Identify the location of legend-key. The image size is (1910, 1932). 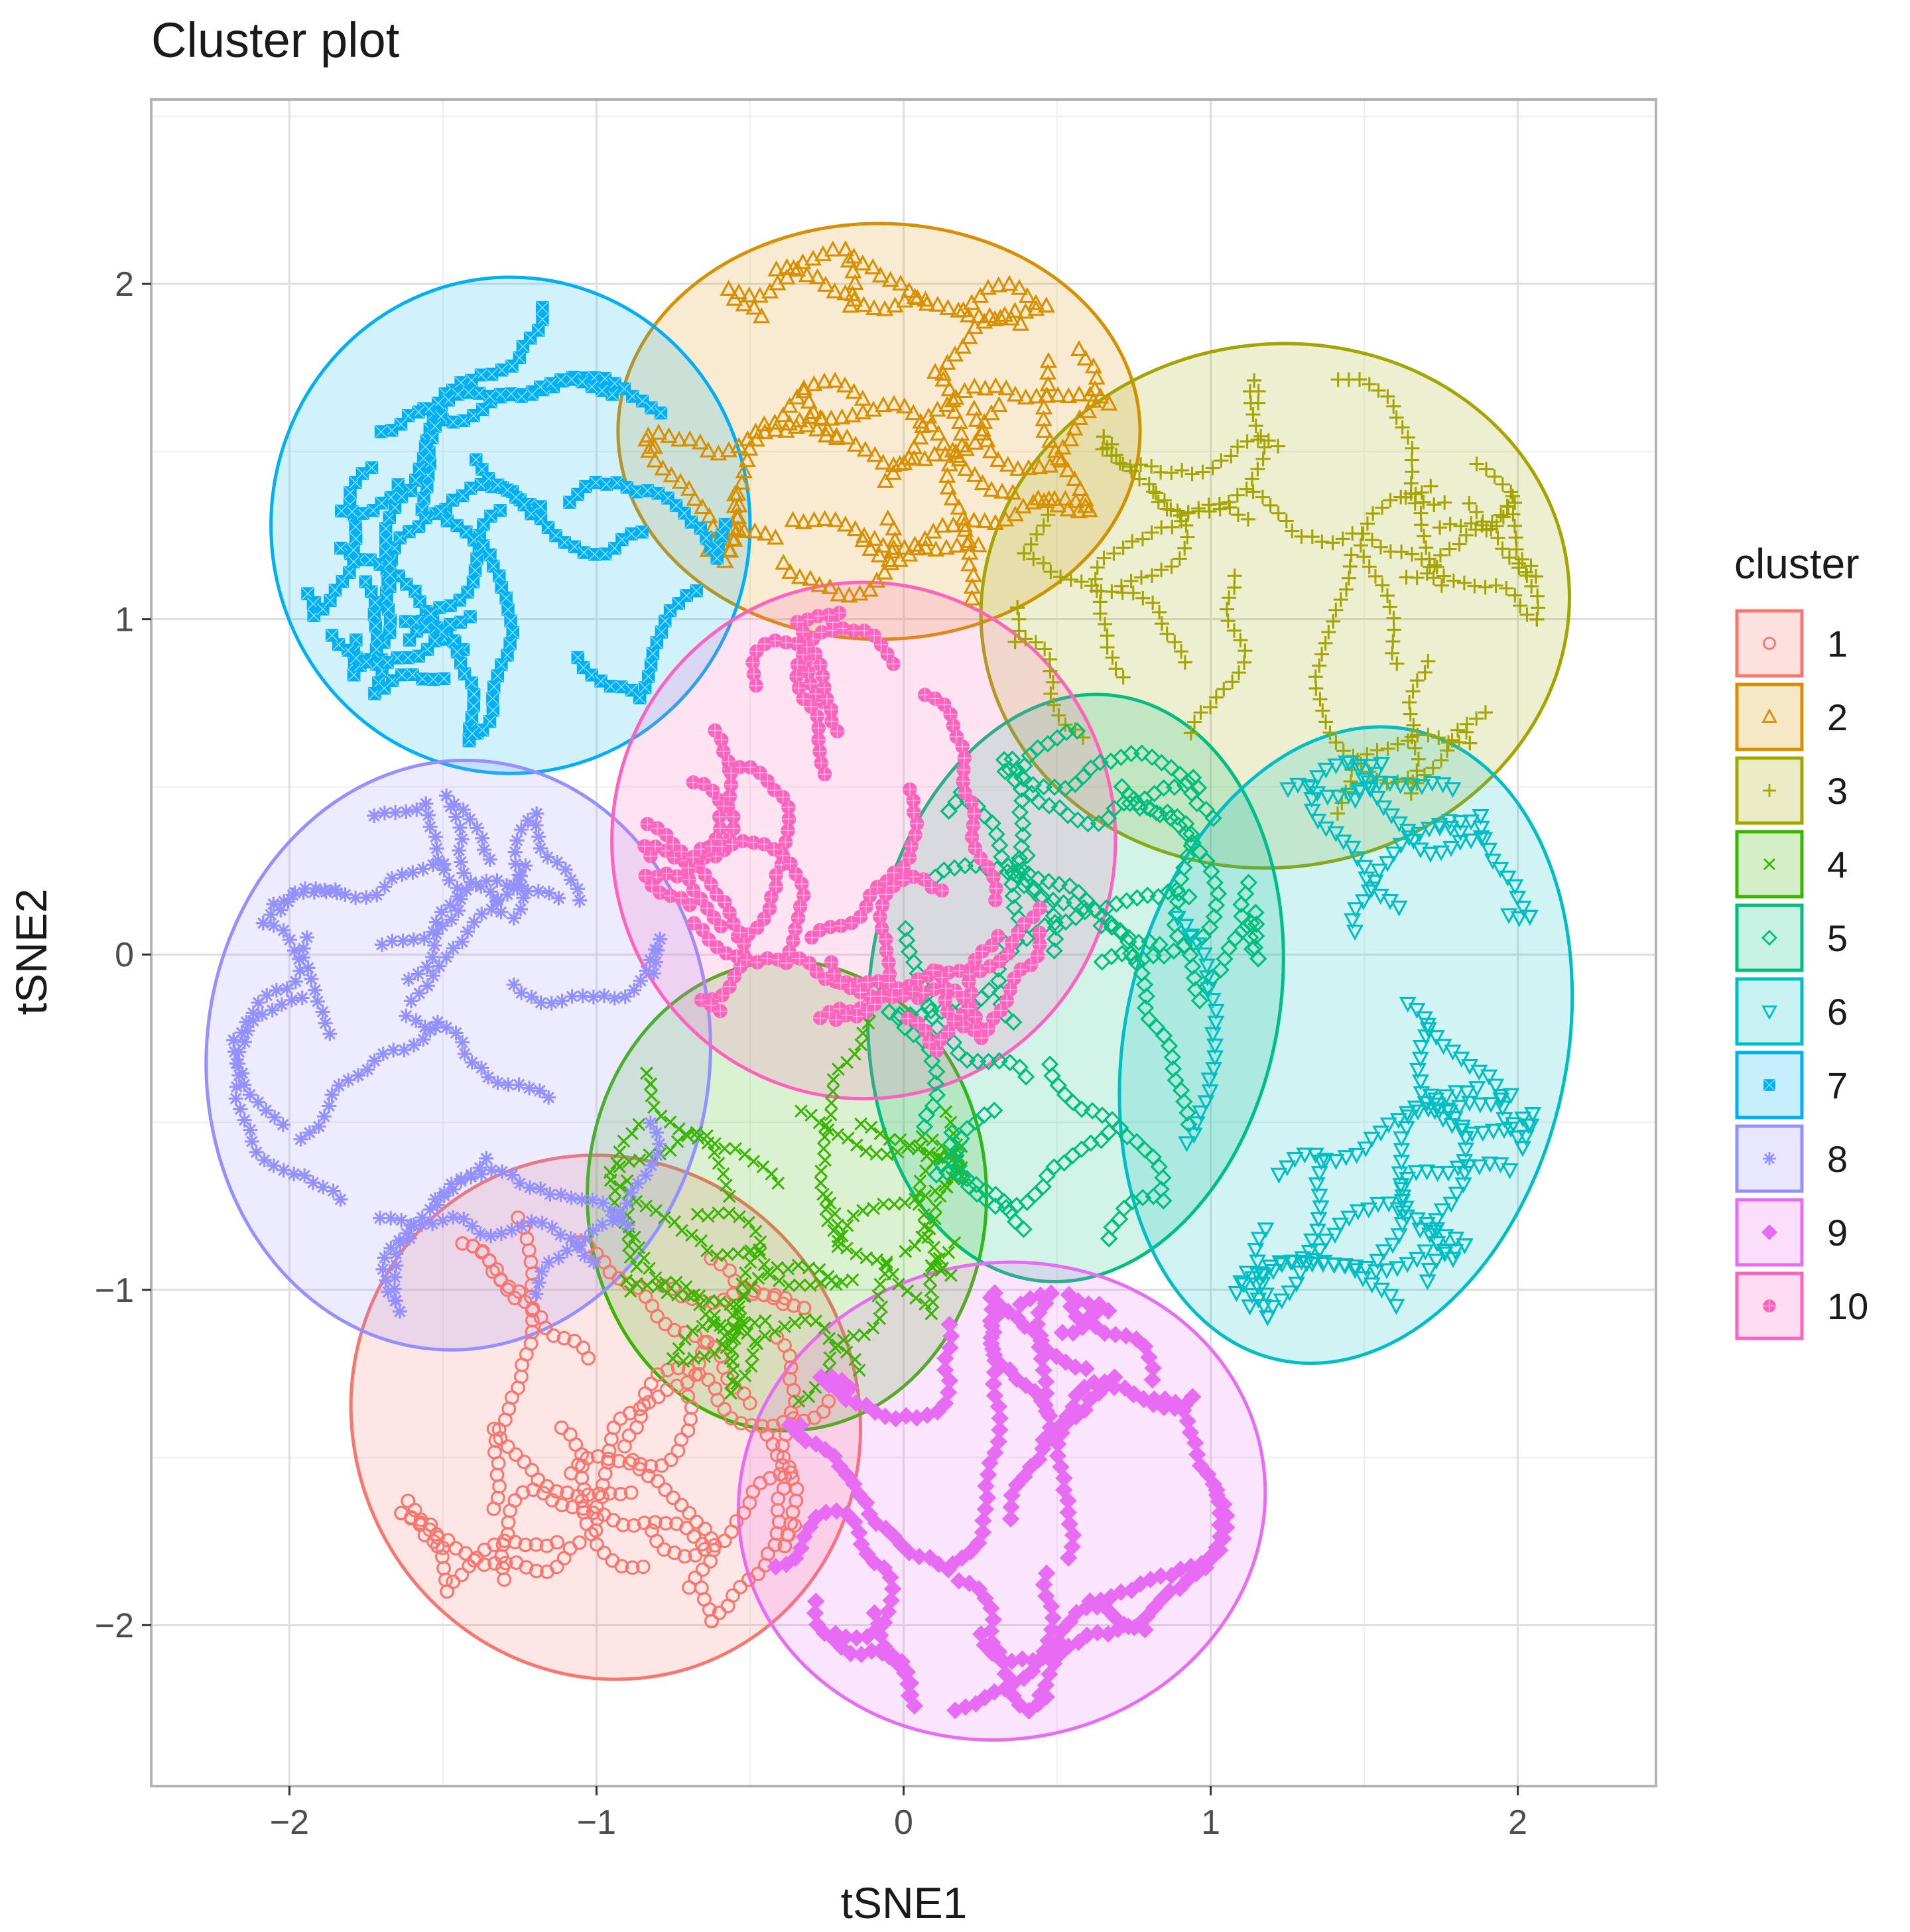
(1769, 717).